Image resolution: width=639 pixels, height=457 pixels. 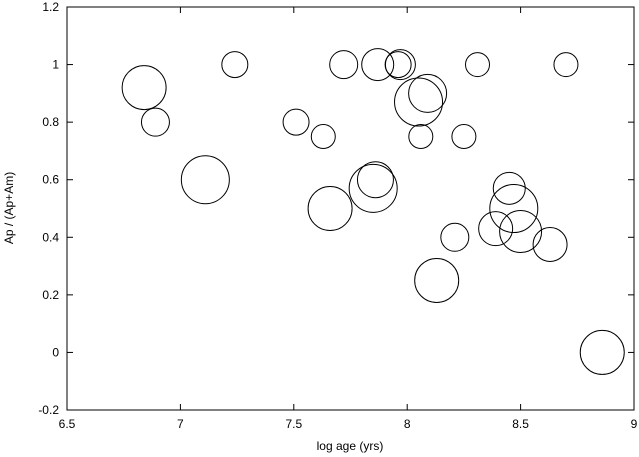 I want to click on y-tick-label: 0.8, so click(x=50, y=122).